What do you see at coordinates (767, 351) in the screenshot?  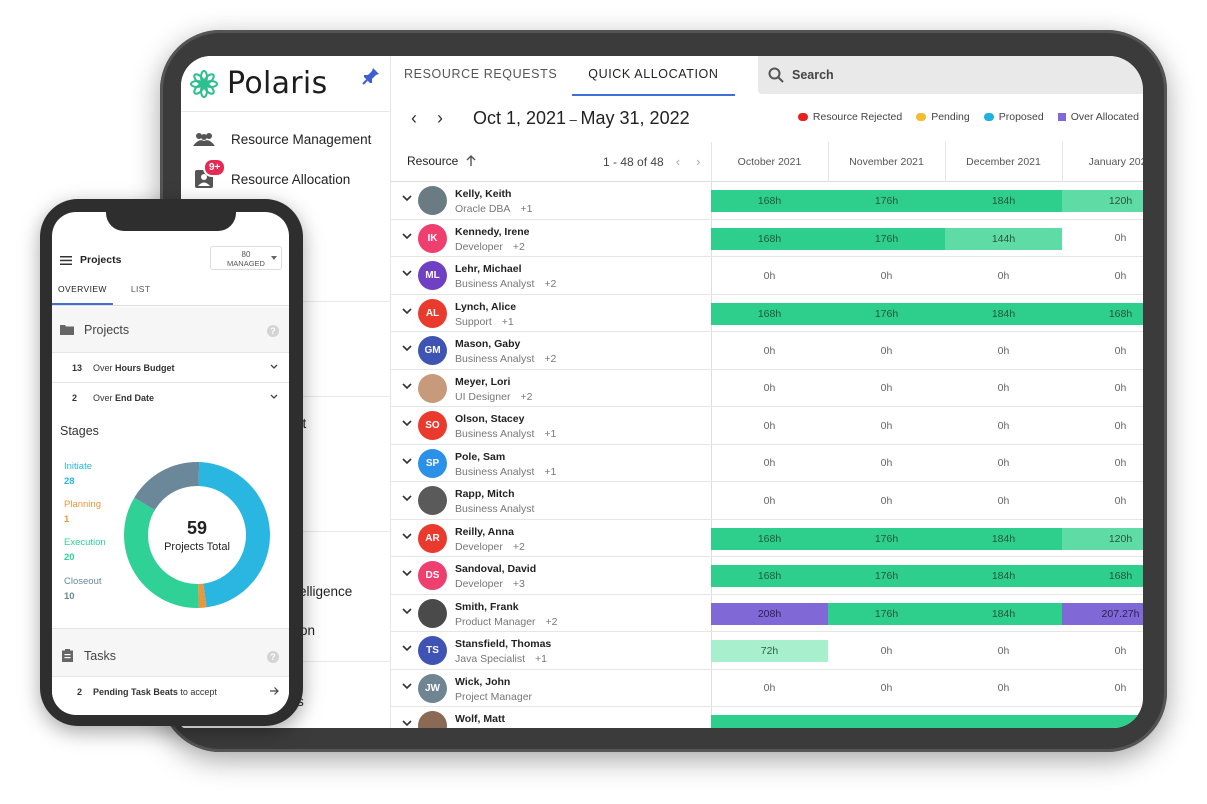 I see `table-row: GM Mason, Gaby Business Analyst +2 0h 0h 0h 0h` at bounding box center [767, 351].